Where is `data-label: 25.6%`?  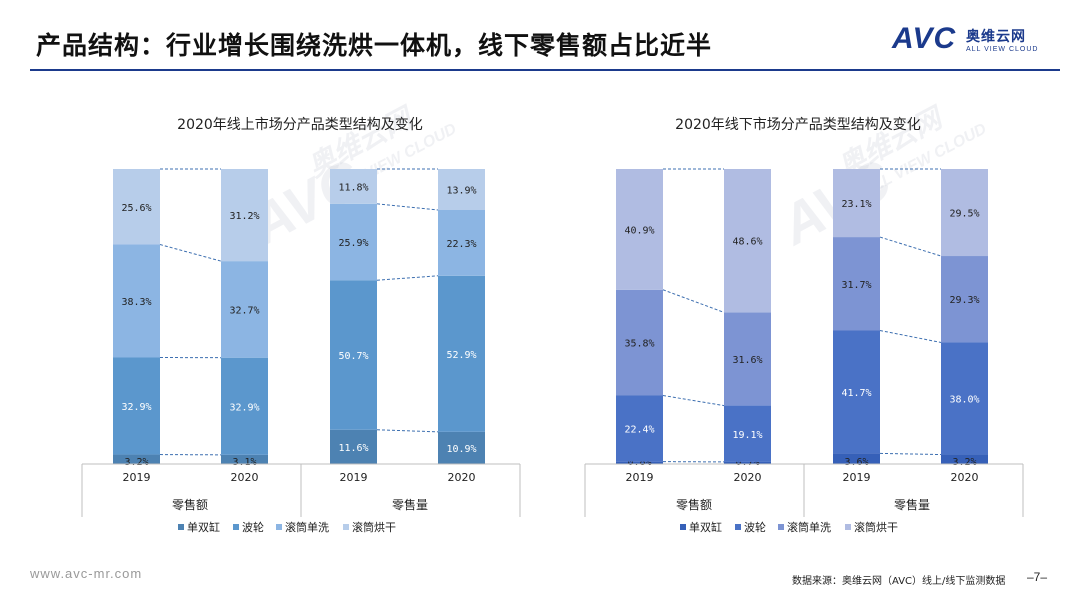
data-label: 25.6% is located at coordinates (136, 208).